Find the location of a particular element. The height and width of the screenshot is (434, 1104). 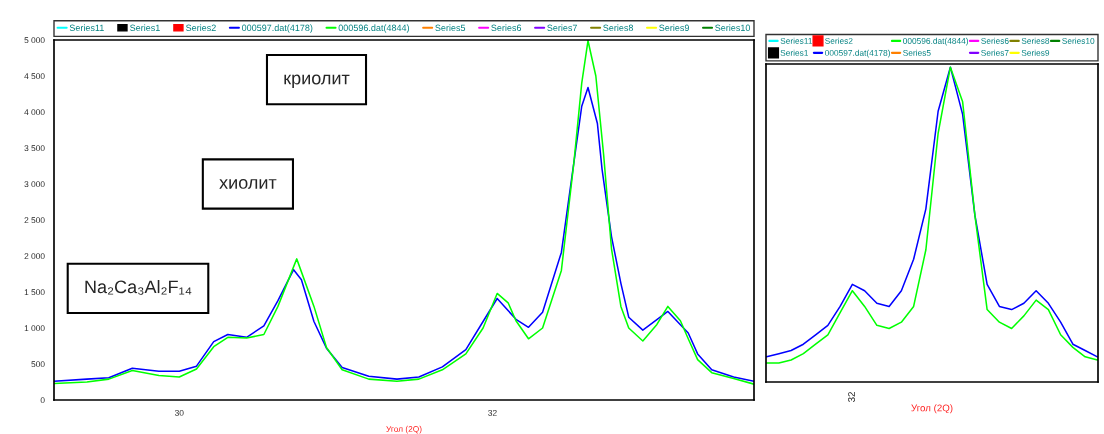

y-tick-label: 2 000 is located at coordinates (34, 256).